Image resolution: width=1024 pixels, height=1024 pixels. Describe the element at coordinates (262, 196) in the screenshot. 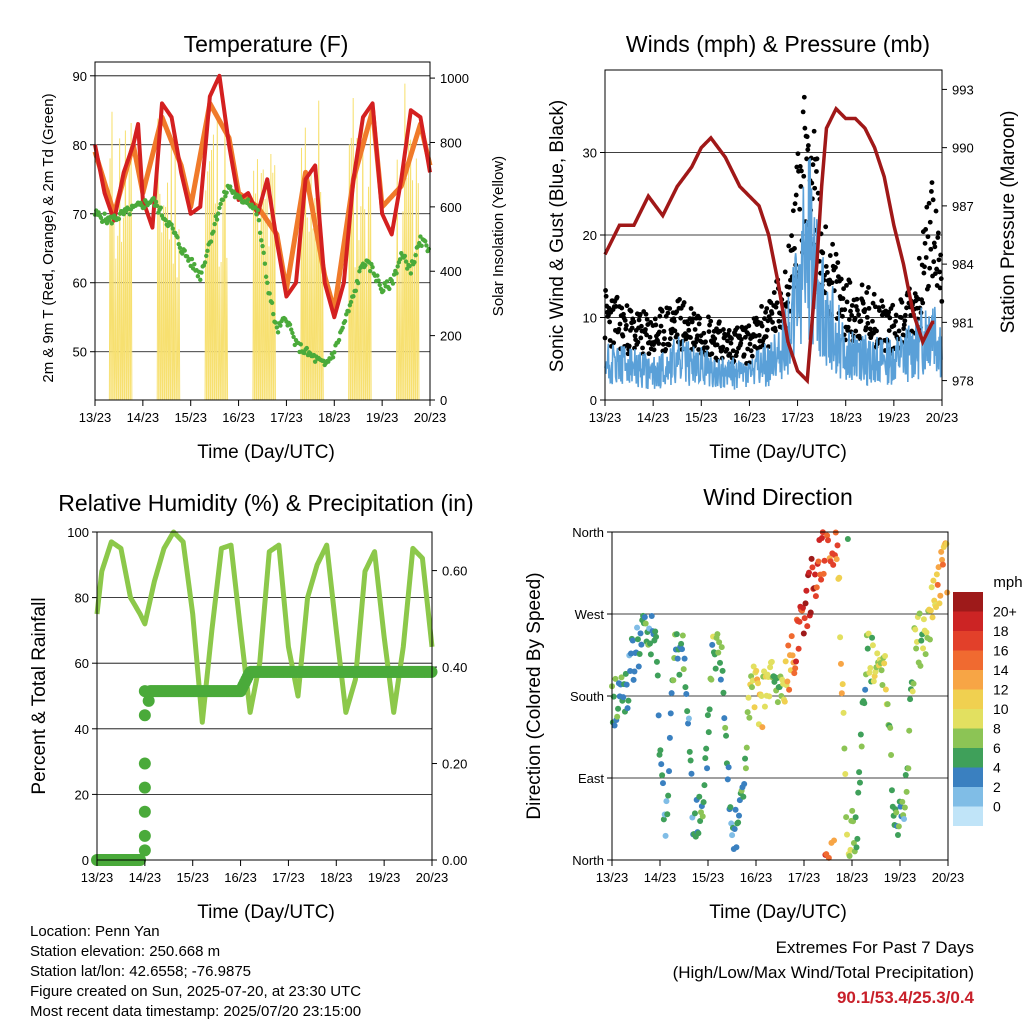

I see `temperature-2m-line` at that location.